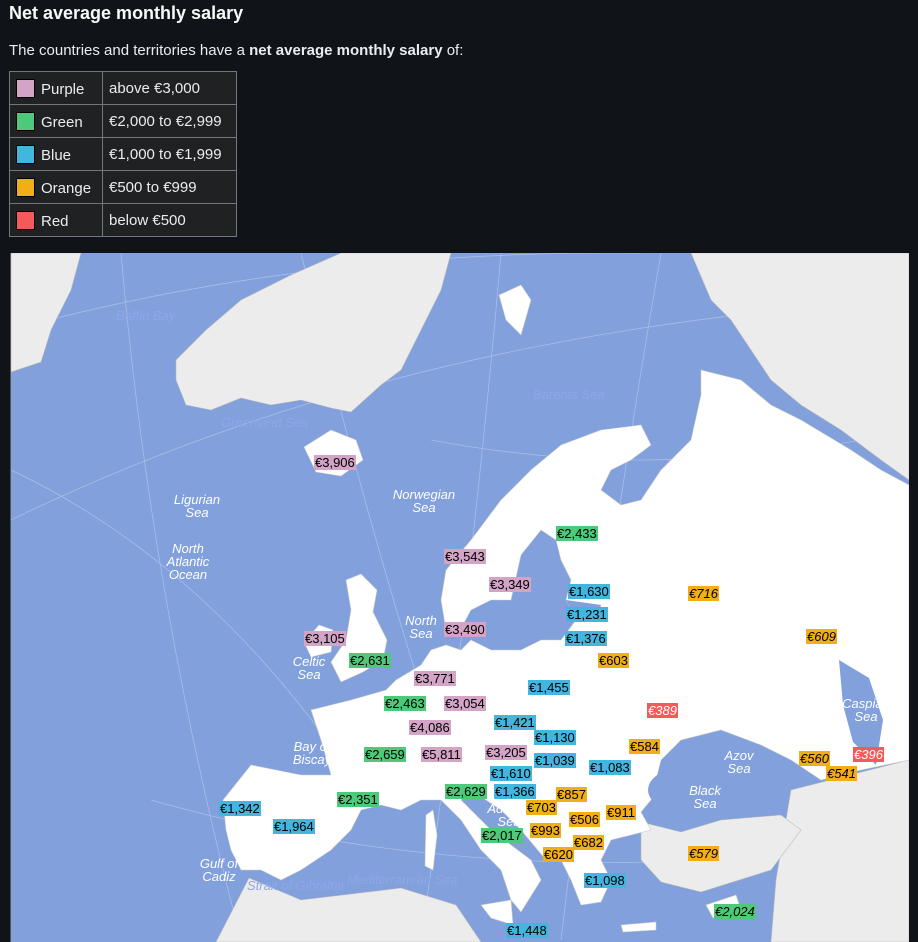  Describe the element at coordinates (662, 710) in the screenshot. I see `salary-label: €389` at that location.